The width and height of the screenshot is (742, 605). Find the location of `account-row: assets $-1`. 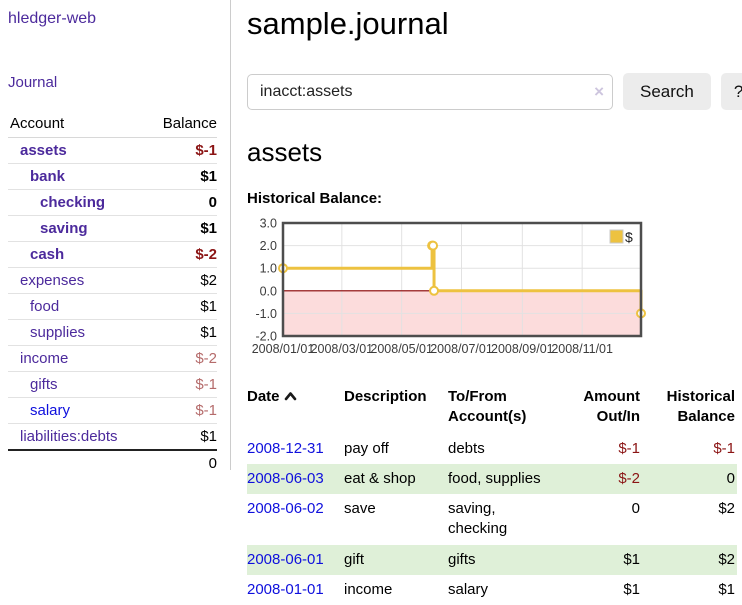

account-row: assets $-1 is located at coordinates (112, 151).